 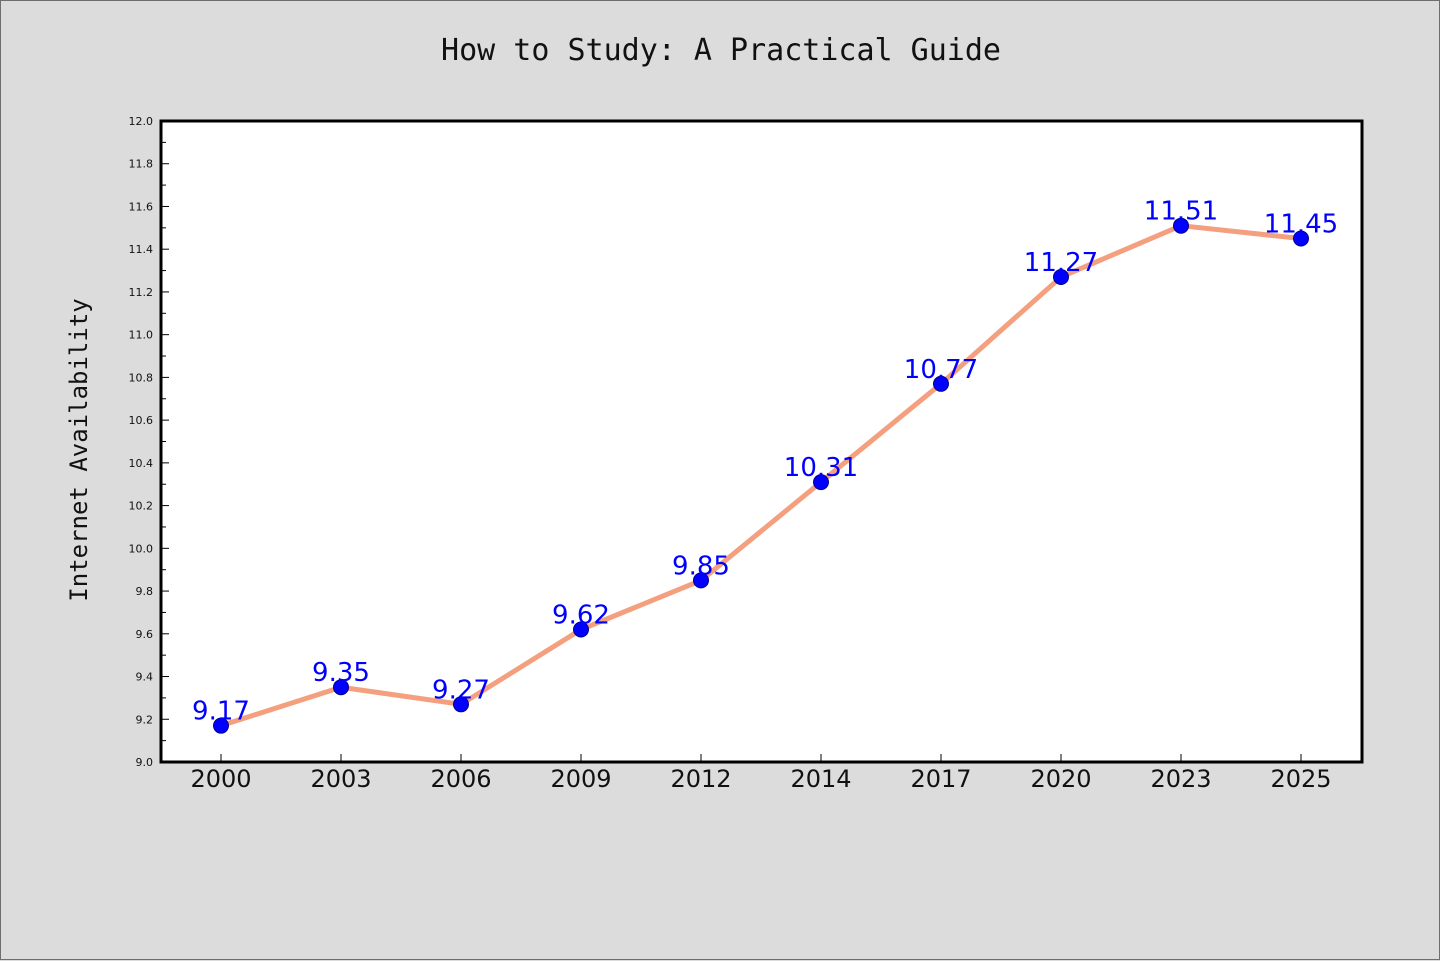 I want to click on y-tick-label: 11.2, so click(x=141, y=292).